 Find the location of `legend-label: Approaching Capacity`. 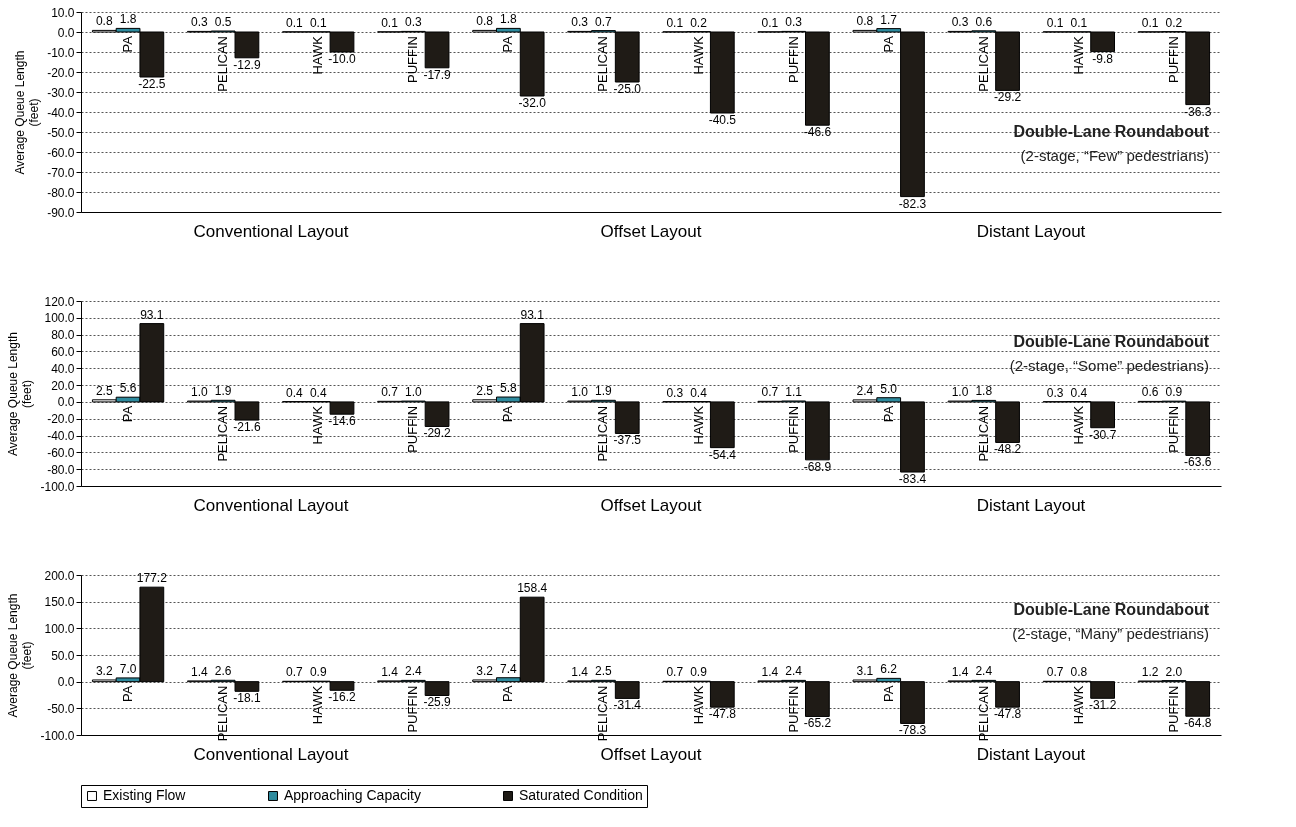

legend-label: Approaching Capacity is located at coordinates (352, 795).